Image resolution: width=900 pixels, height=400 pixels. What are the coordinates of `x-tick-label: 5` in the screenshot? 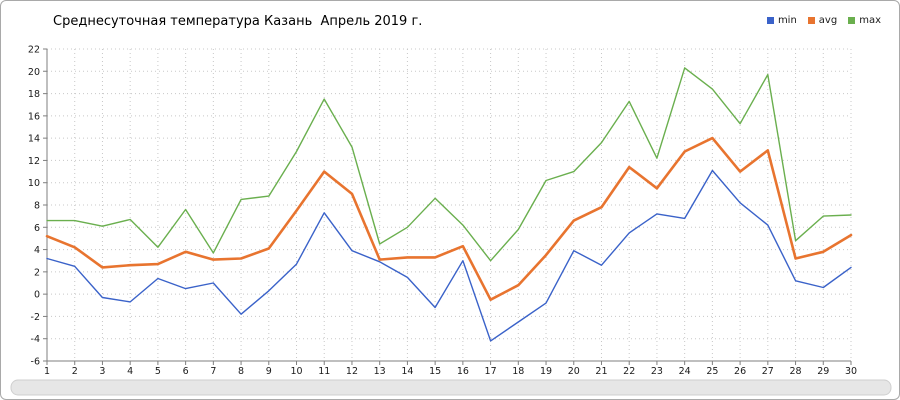 It's located at (158, 371).